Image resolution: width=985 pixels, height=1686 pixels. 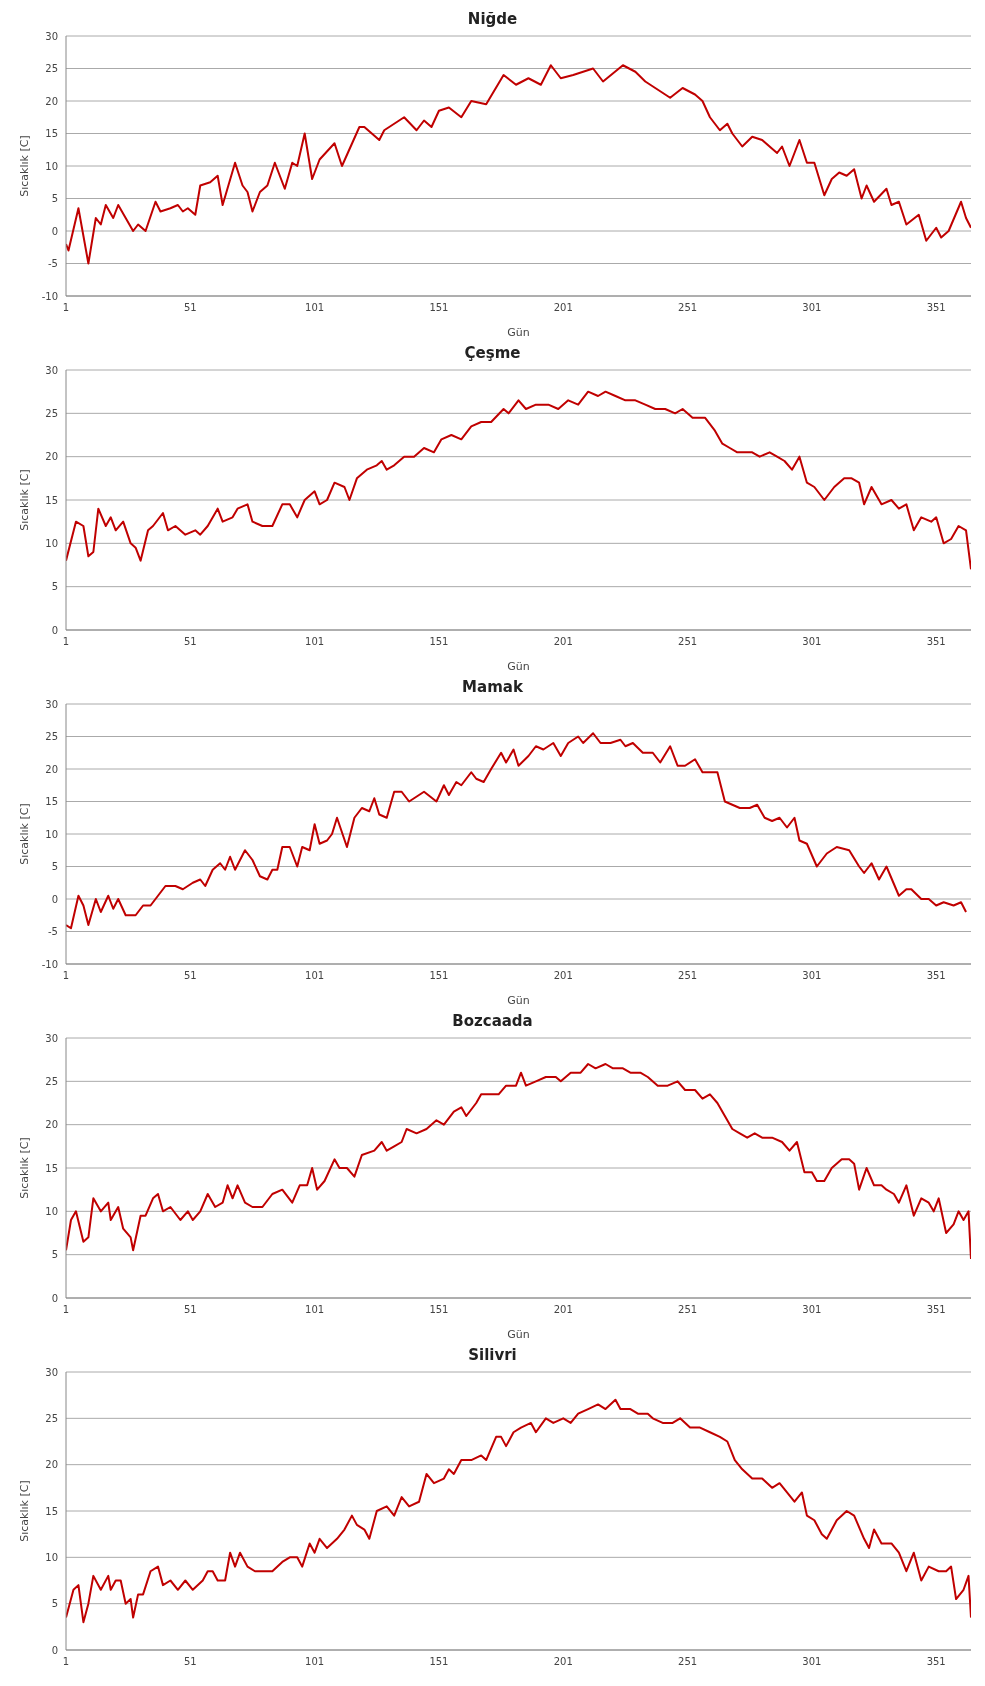 I want to click on chart-title: Bozcaada, so click(x=492, y=1021).